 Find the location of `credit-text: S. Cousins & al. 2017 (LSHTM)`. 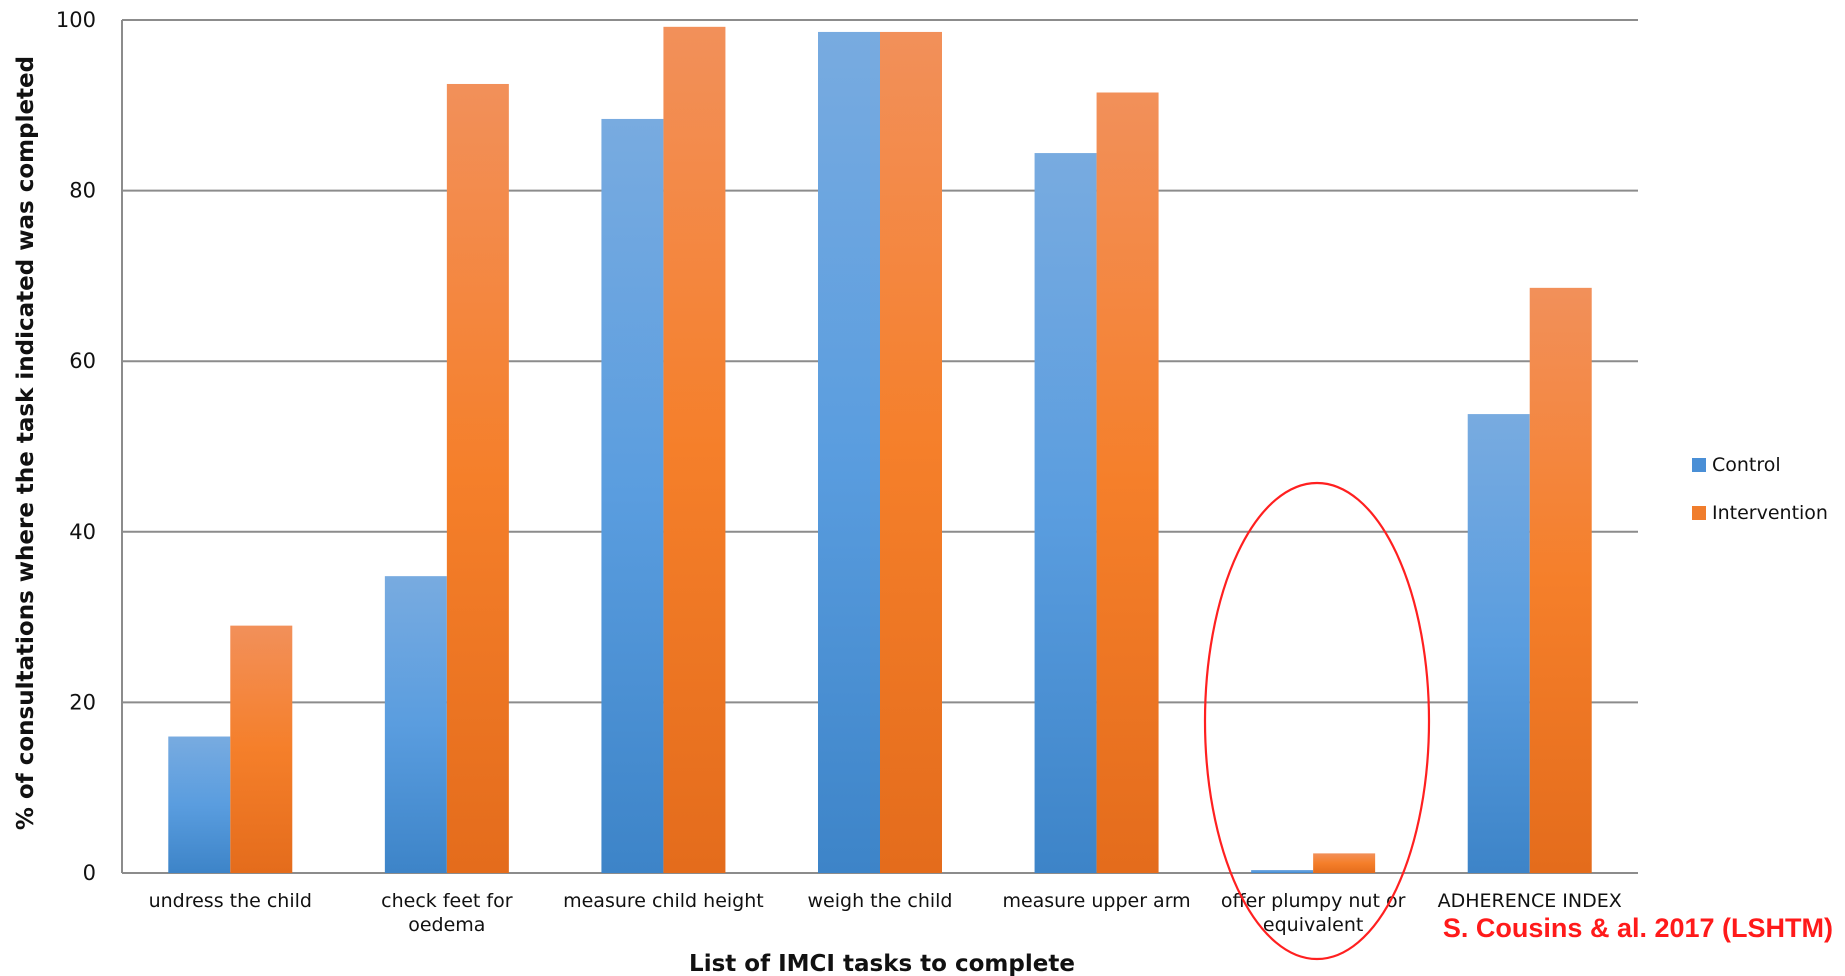

credit-text: S. Cousins & al. 2017 (LSHTM) is located at coordinates (1638, 928).